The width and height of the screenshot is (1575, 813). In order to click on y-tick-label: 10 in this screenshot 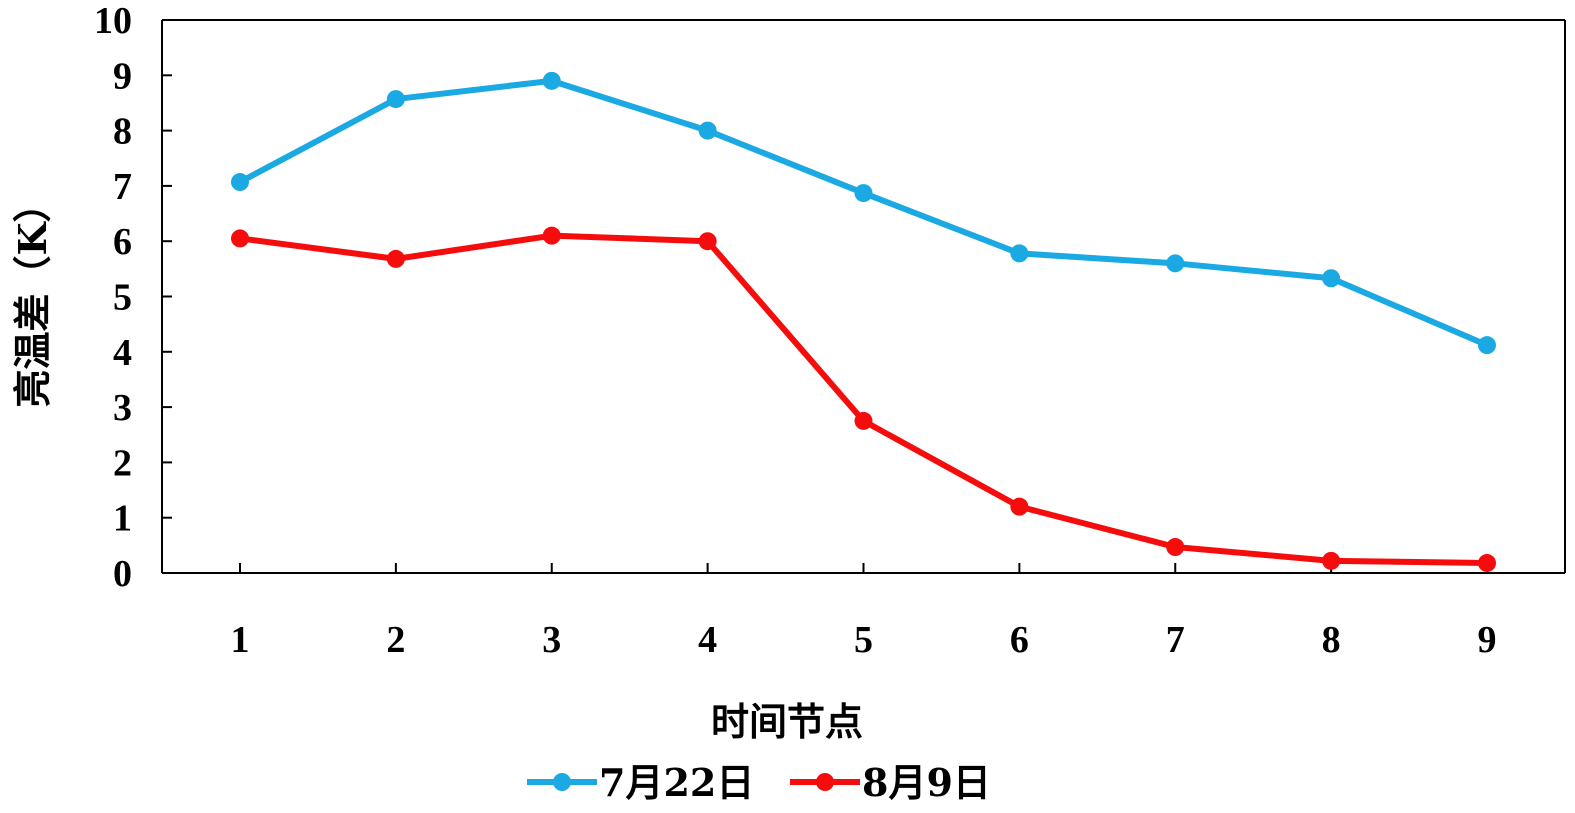, I will do `click(113, 21)`.